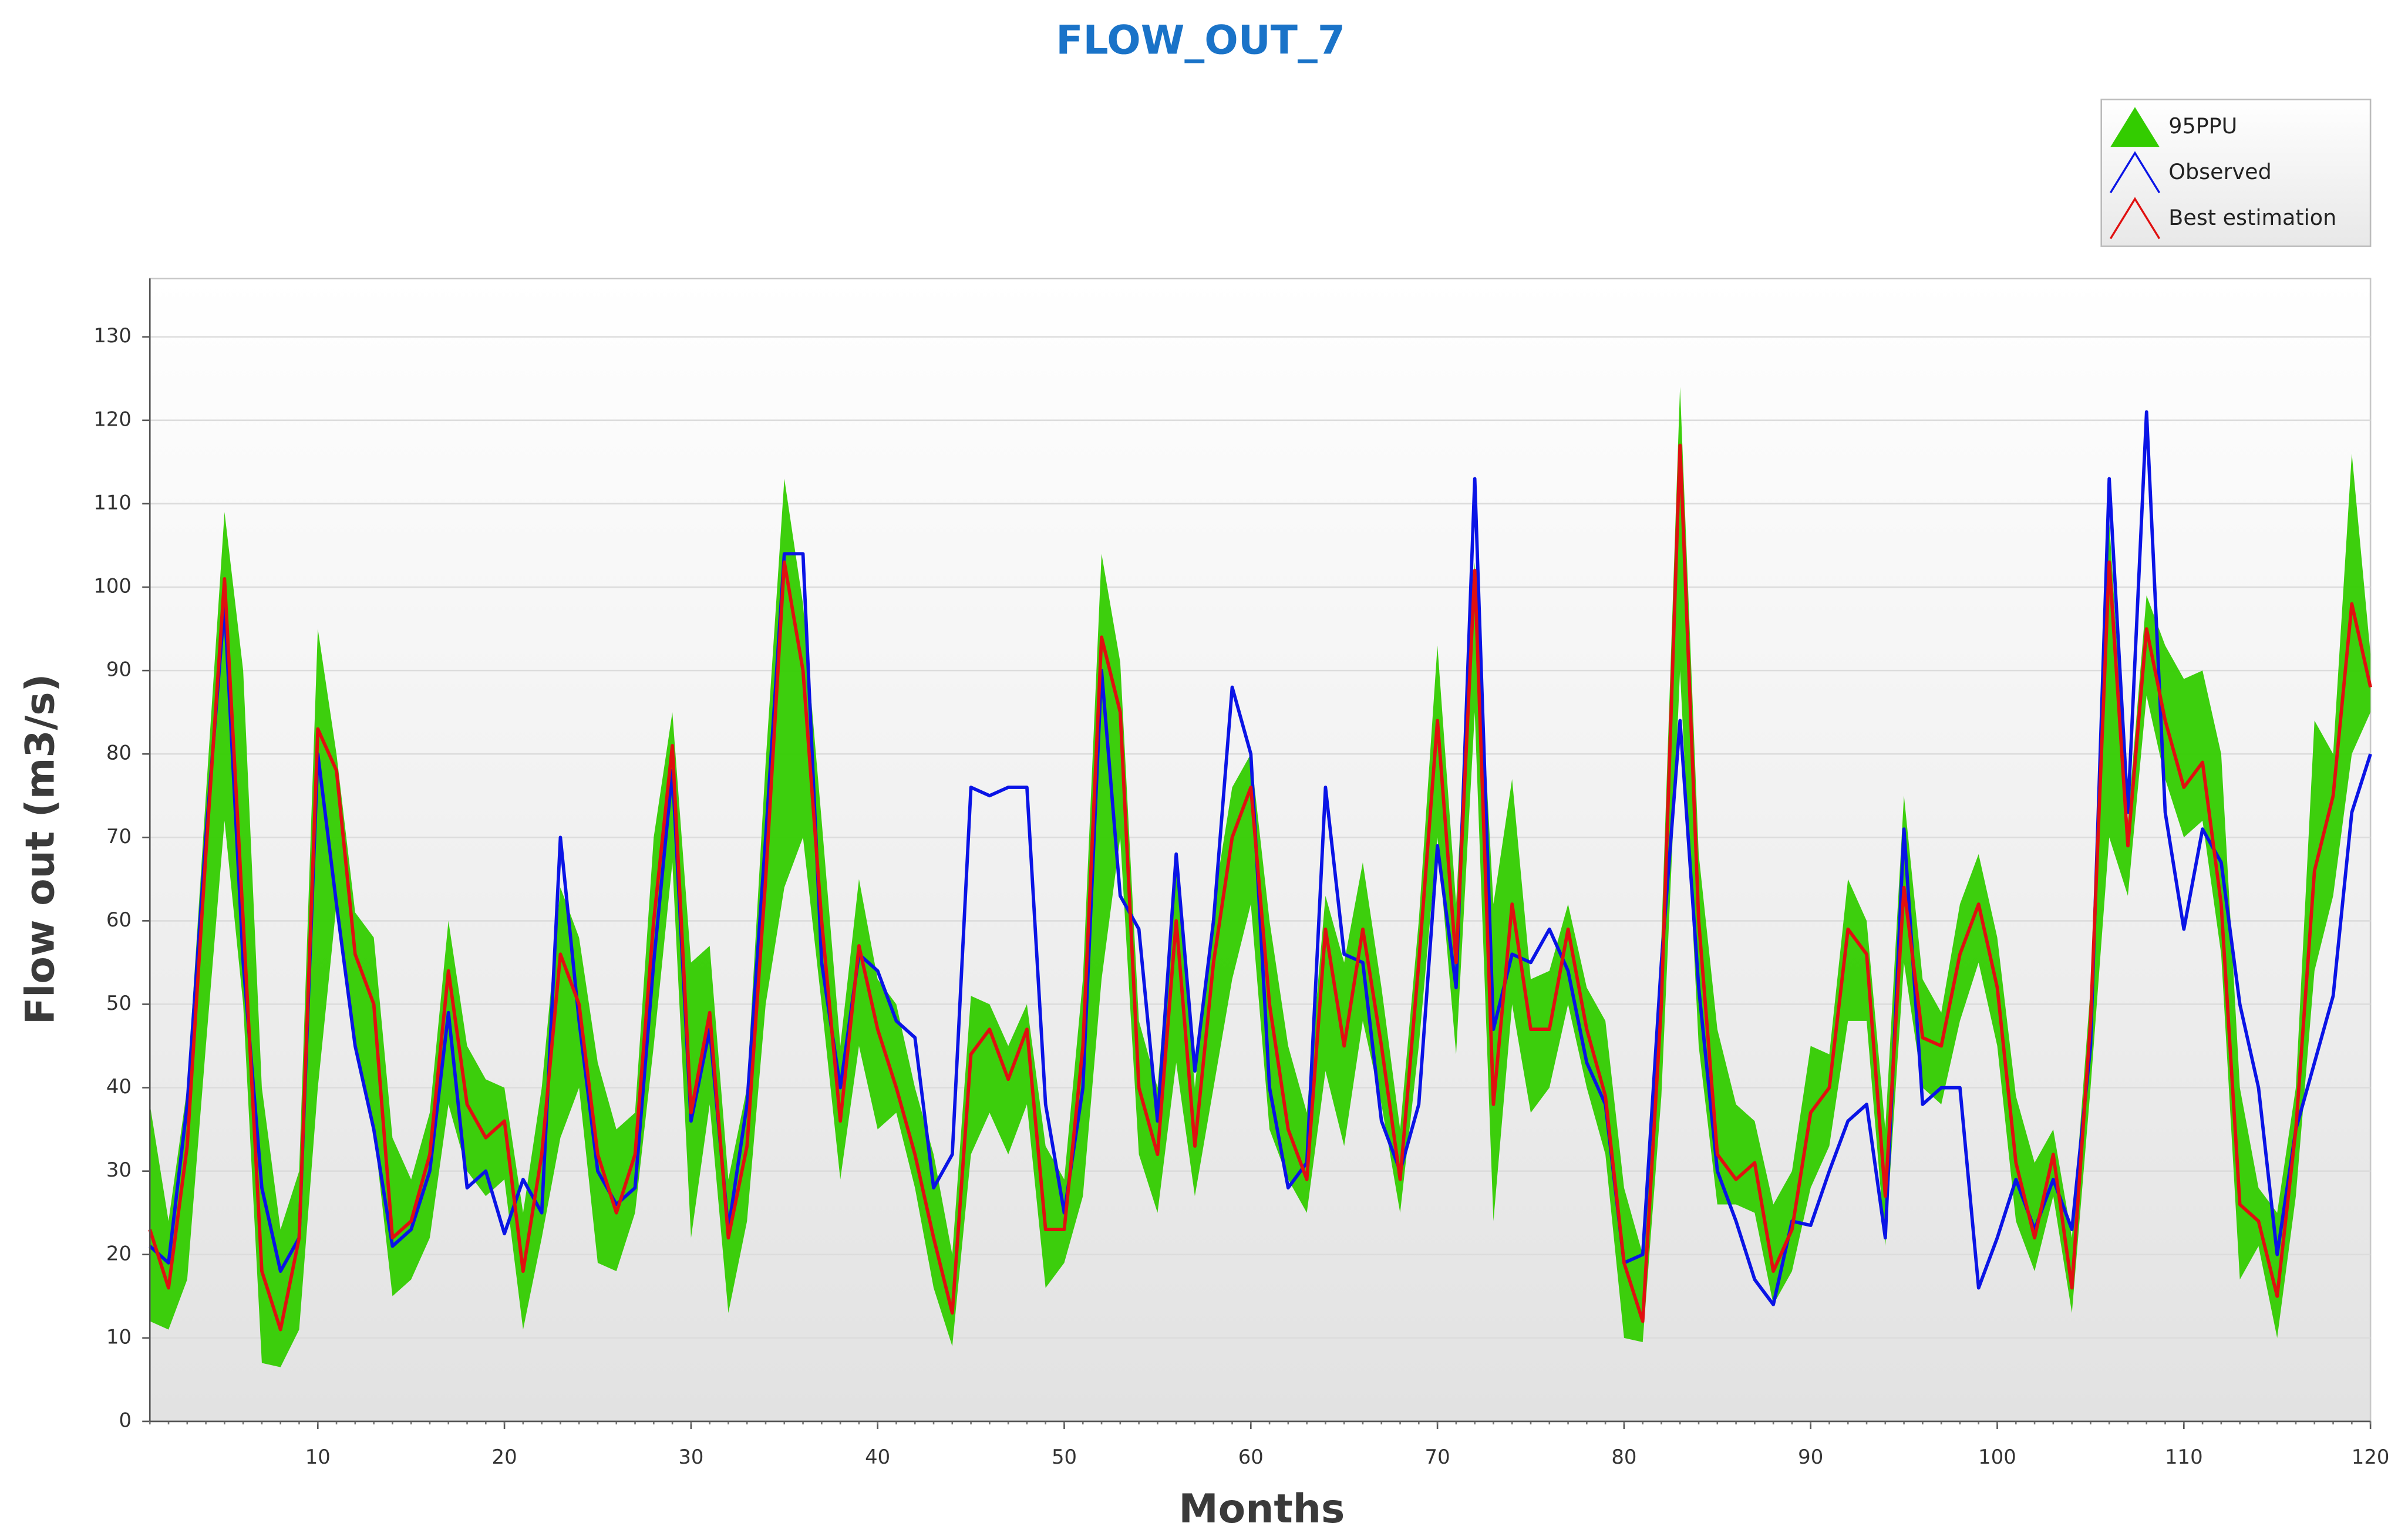 The image size is (2398, 1540). What do you see at coordinates (125, 1420) in the screenshot?
I see `y-tick-label: 0` at bounding box center [125, 1420].